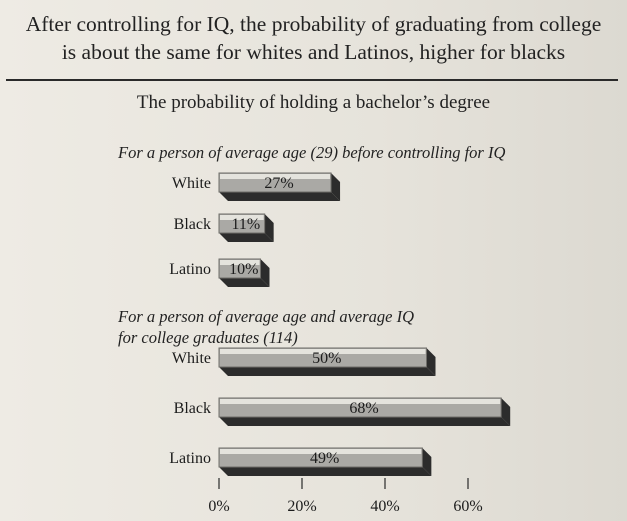  What do you see at coordinates (431, 362) in the screenshot?
I see `panel-2-white-bar-side` at bounding box center [431, 362].